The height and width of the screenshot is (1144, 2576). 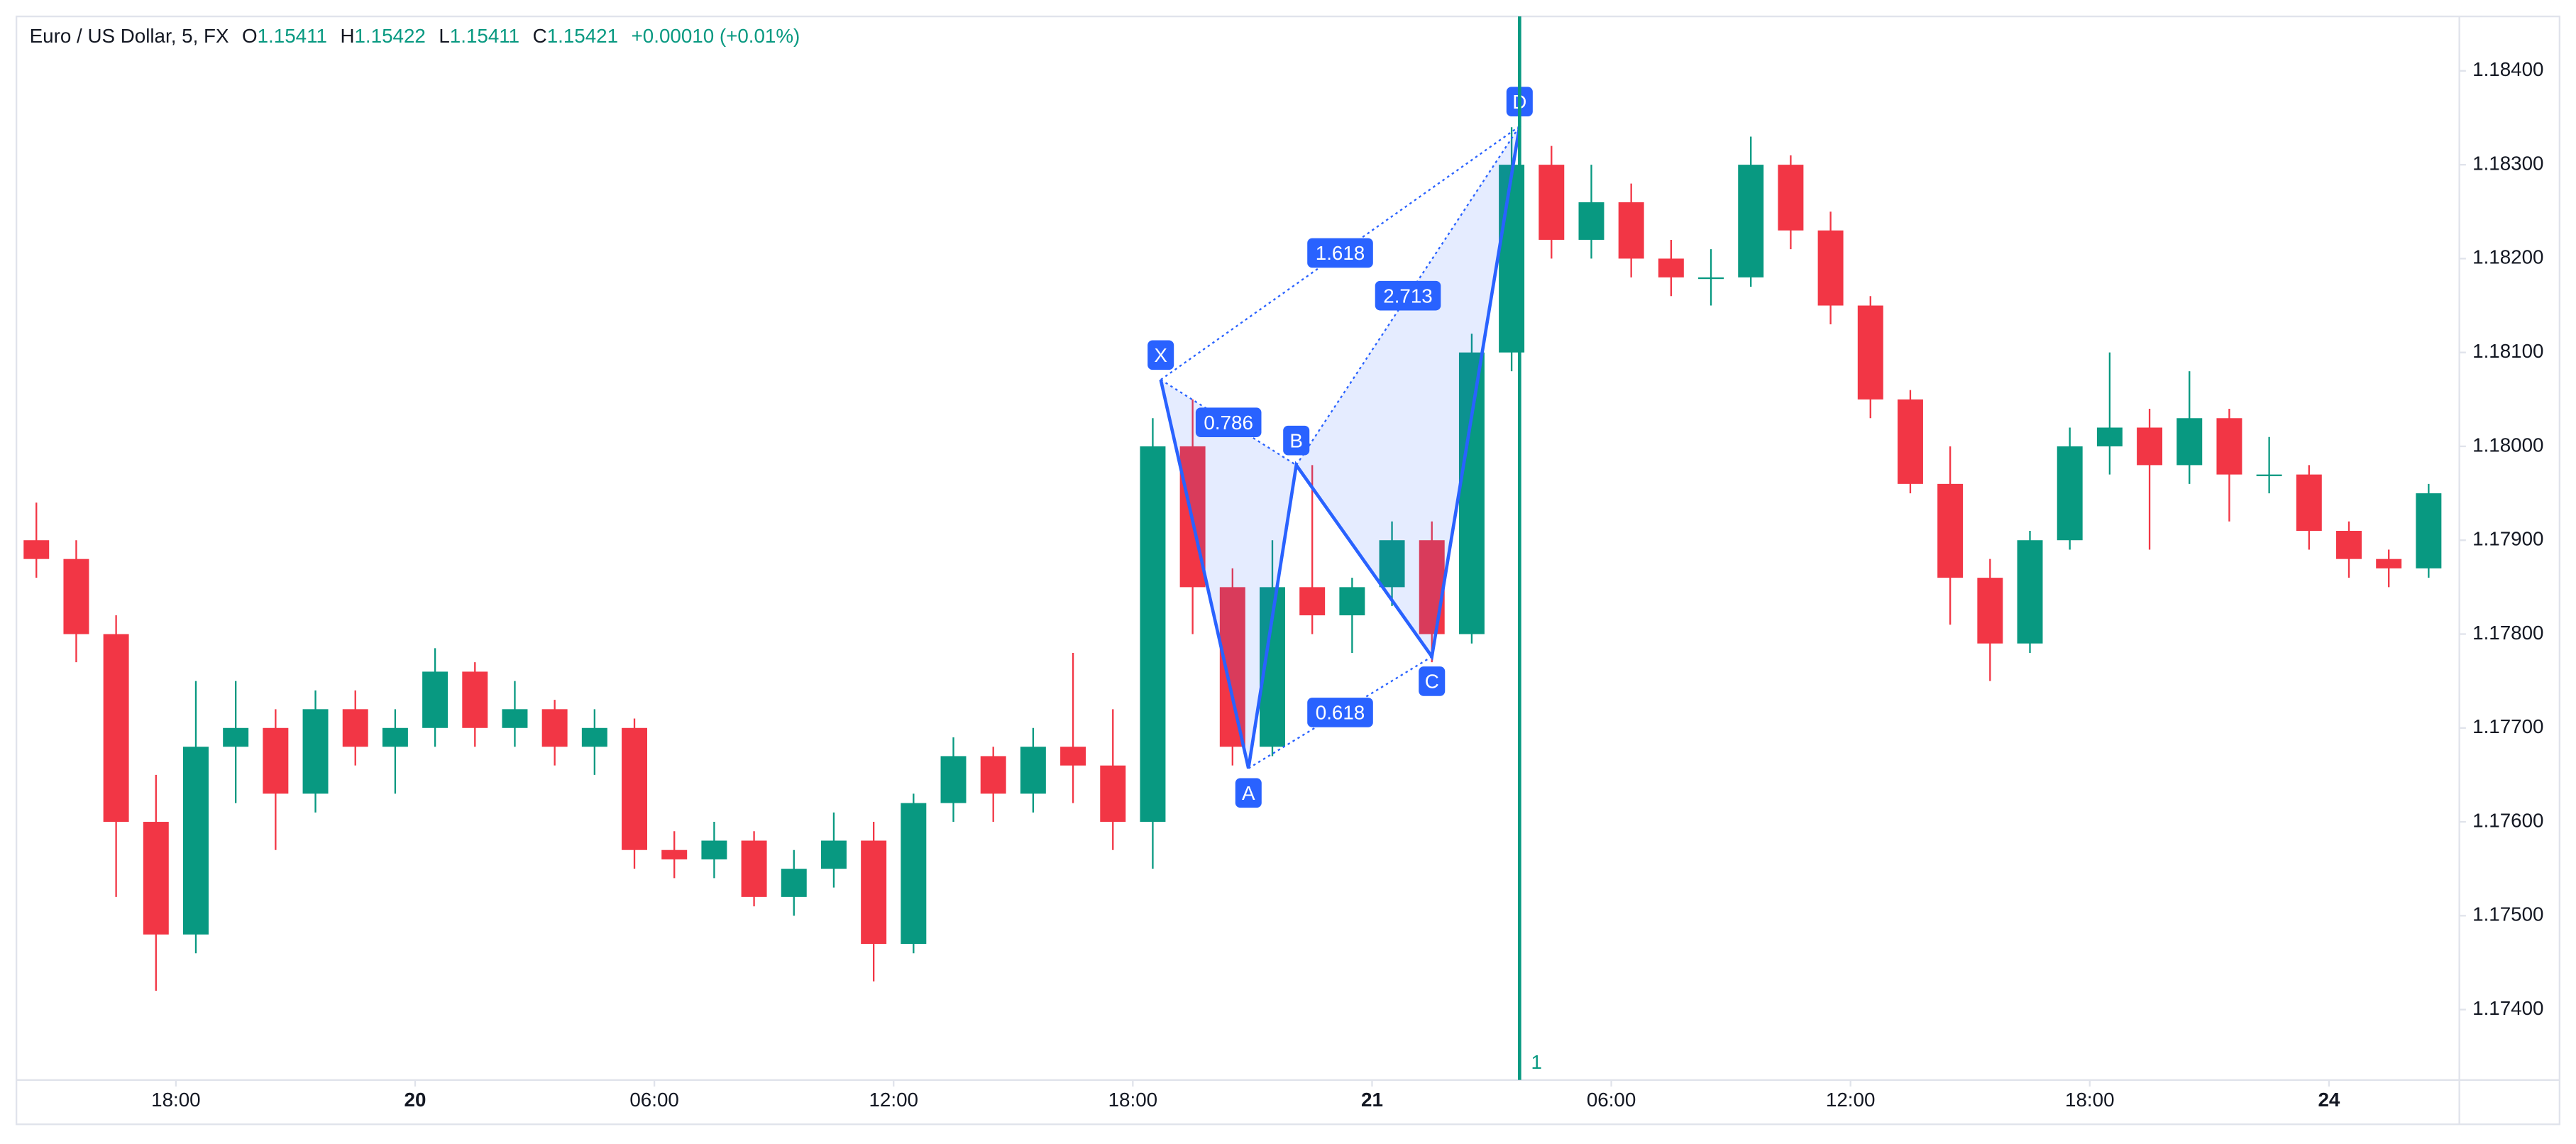 I want to click on ratio-label: 0.618, so click(x=1340, y=713).